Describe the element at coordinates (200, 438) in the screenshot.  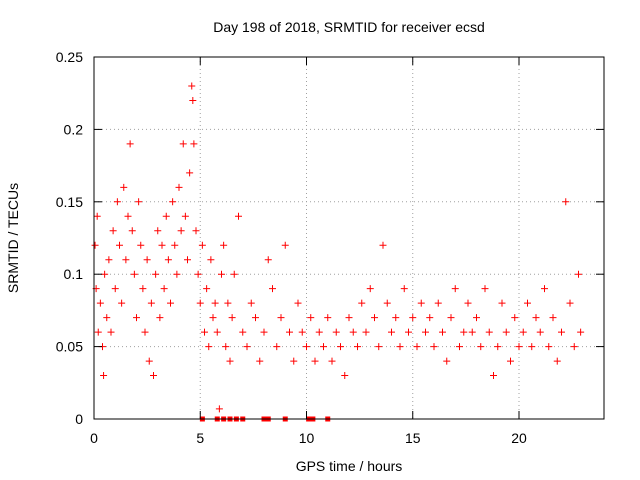
I see `x-tick-label: 5` at that location.